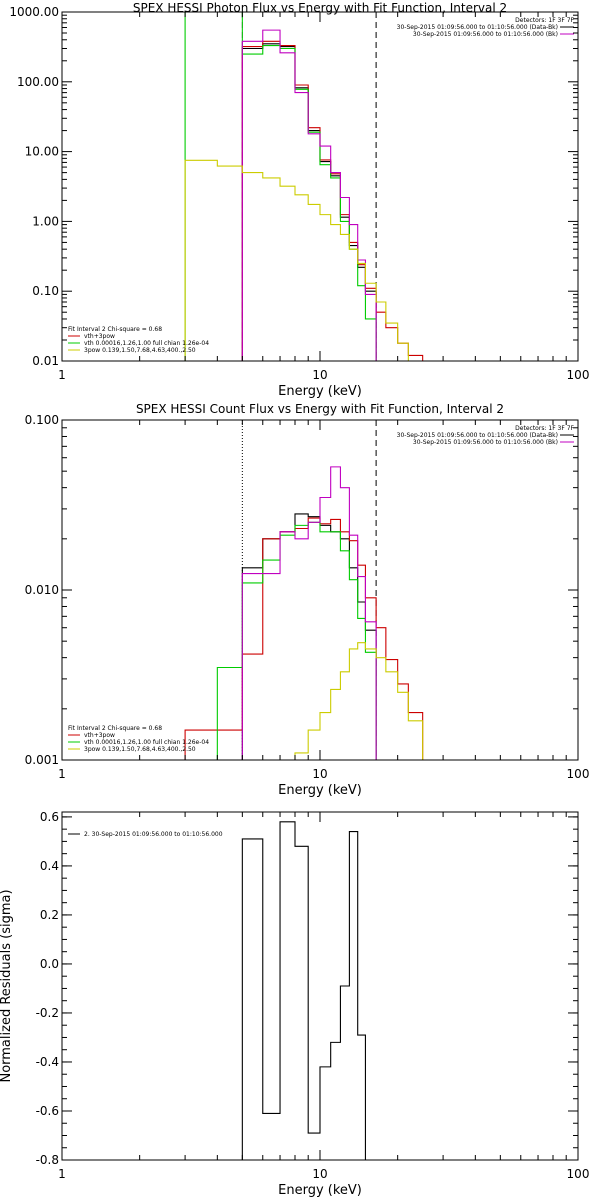 The image size is (600, 1200). I want to click on y-tick-label: 0.10, so click(45, 291).